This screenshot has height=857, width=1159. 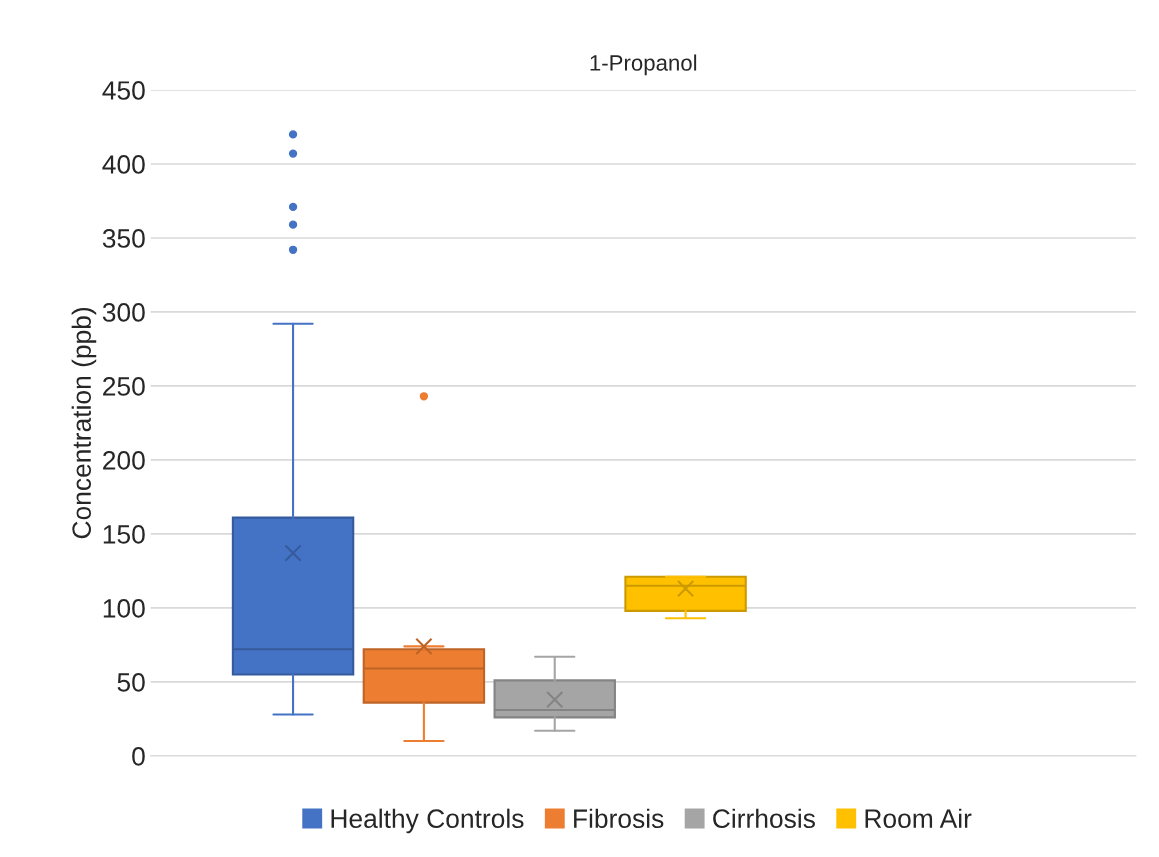 What do you see at coordinates (764, 818) in the screenshot?
I see `legend-label: Cirrhosis` at bounding box center [764, 818].